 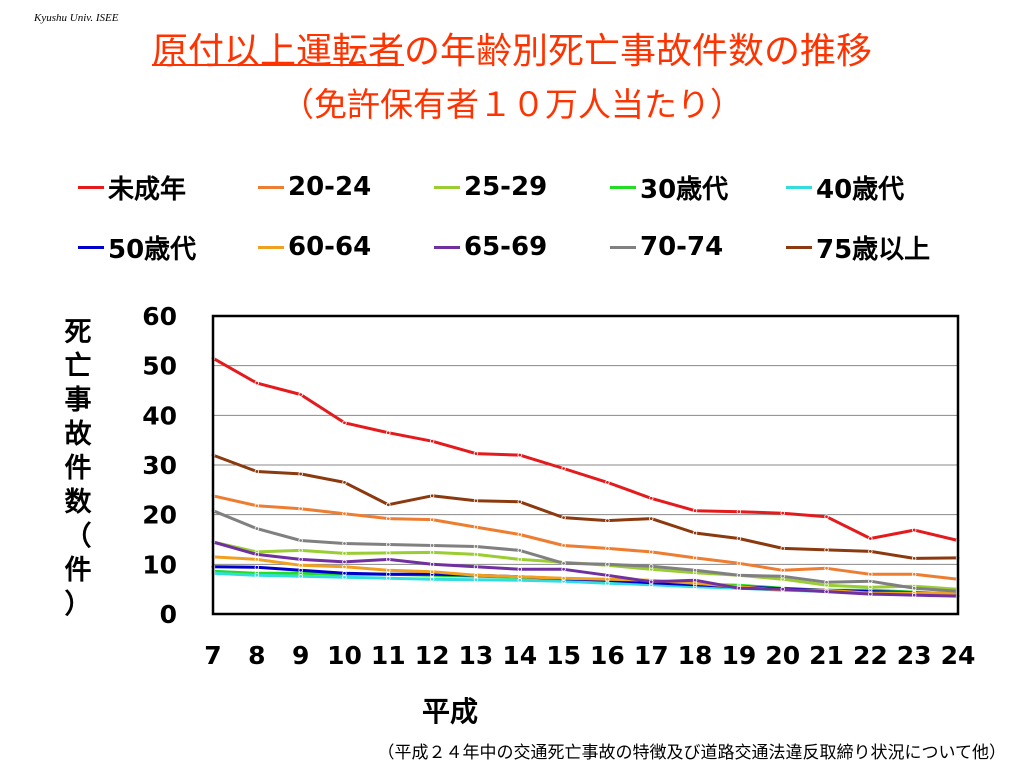 I want to click on legend-item: 40歳代, so click(x=845, y=187).